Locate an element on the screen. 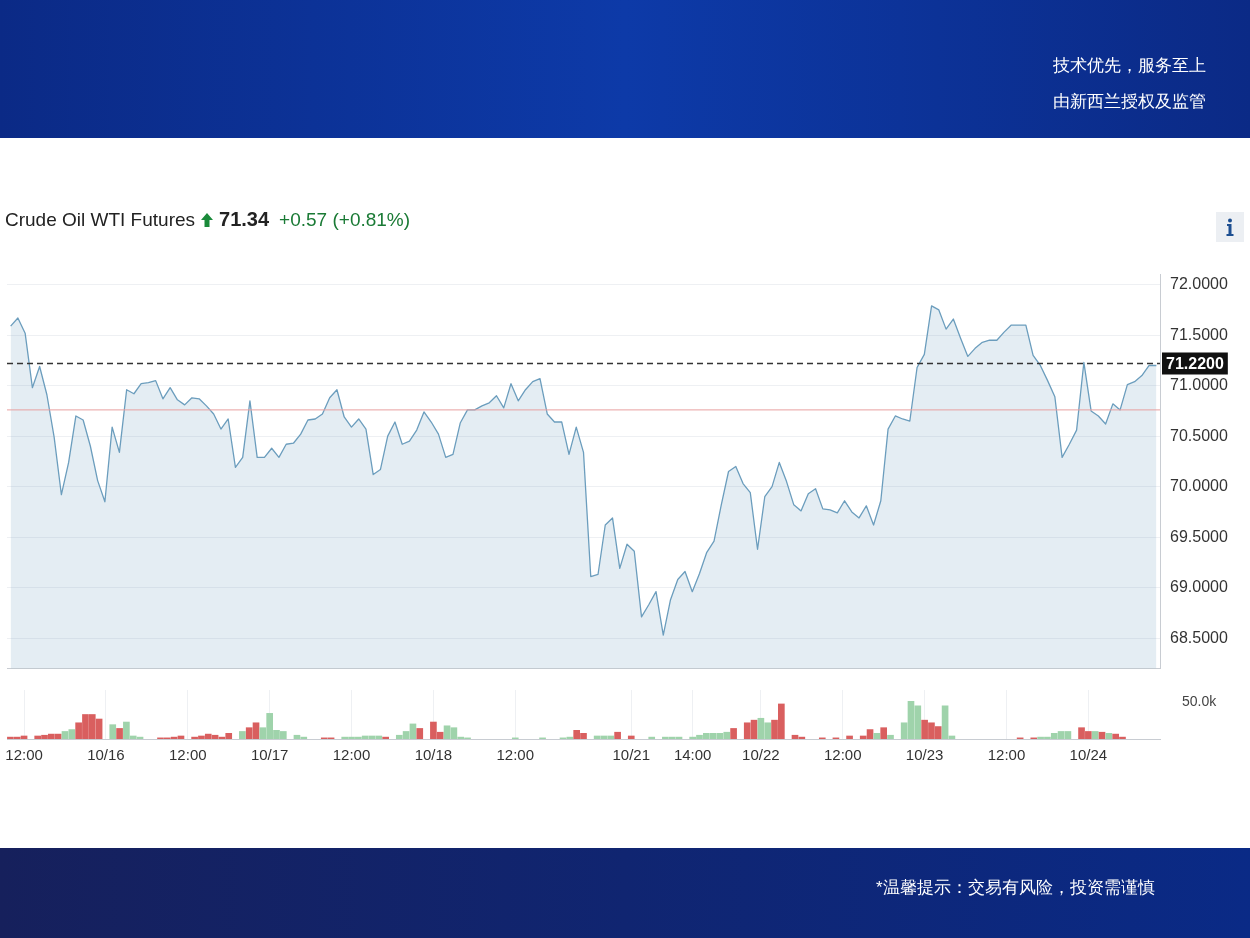  y-tick-label: 69.5000 is located at coordinates (1199, 536).